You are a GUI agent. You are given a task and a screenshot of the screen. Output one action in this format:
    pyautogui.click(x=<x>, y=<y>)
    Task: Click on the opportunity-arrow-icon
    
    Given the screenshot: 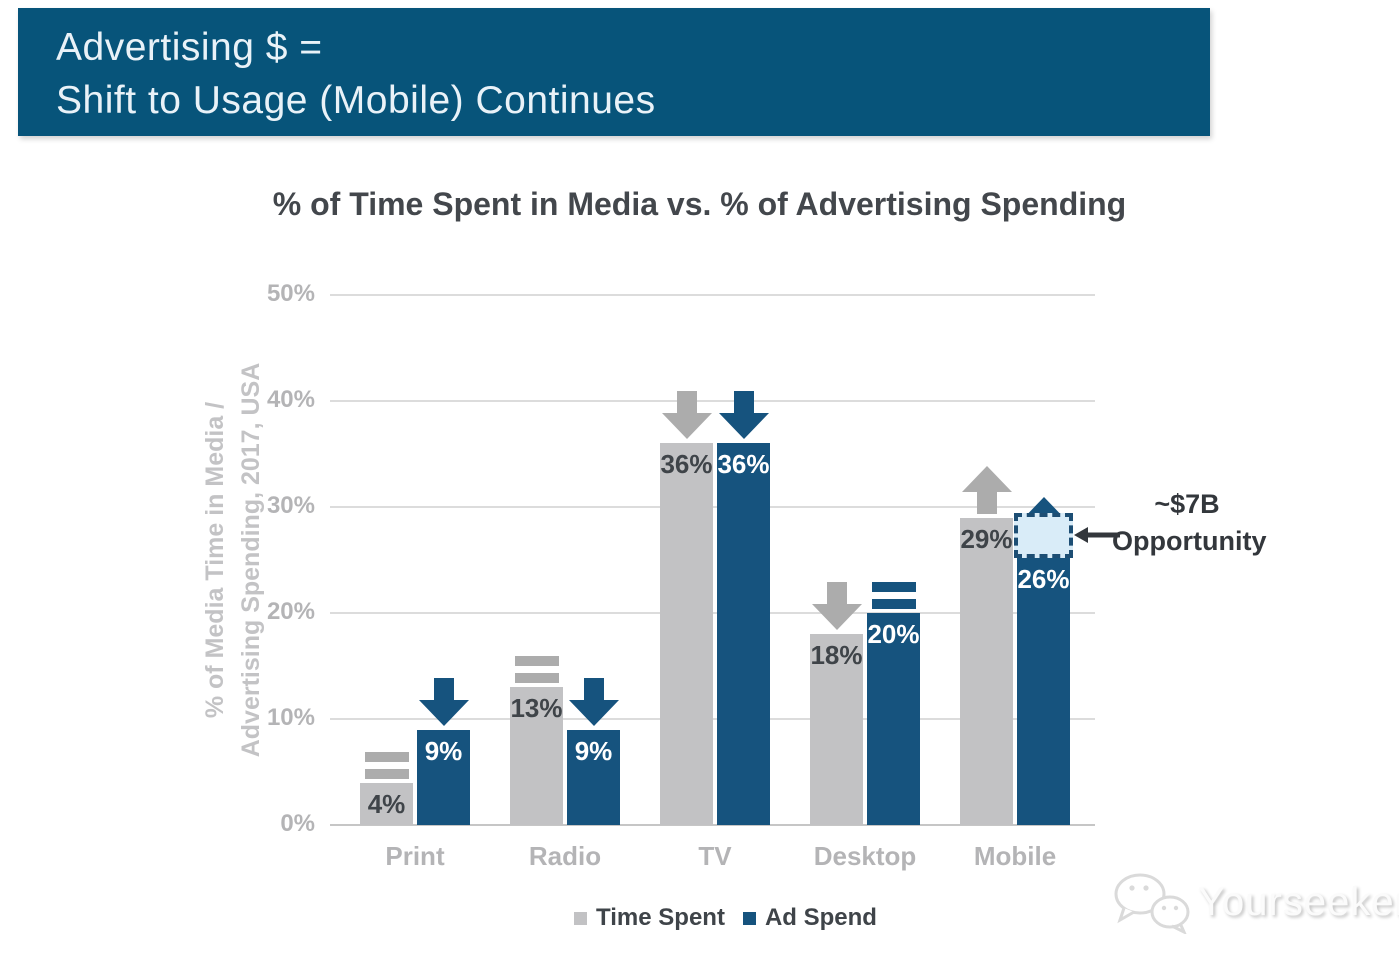 What is the action you would take?
    pyautogui.click(x=1097, y=535)
    